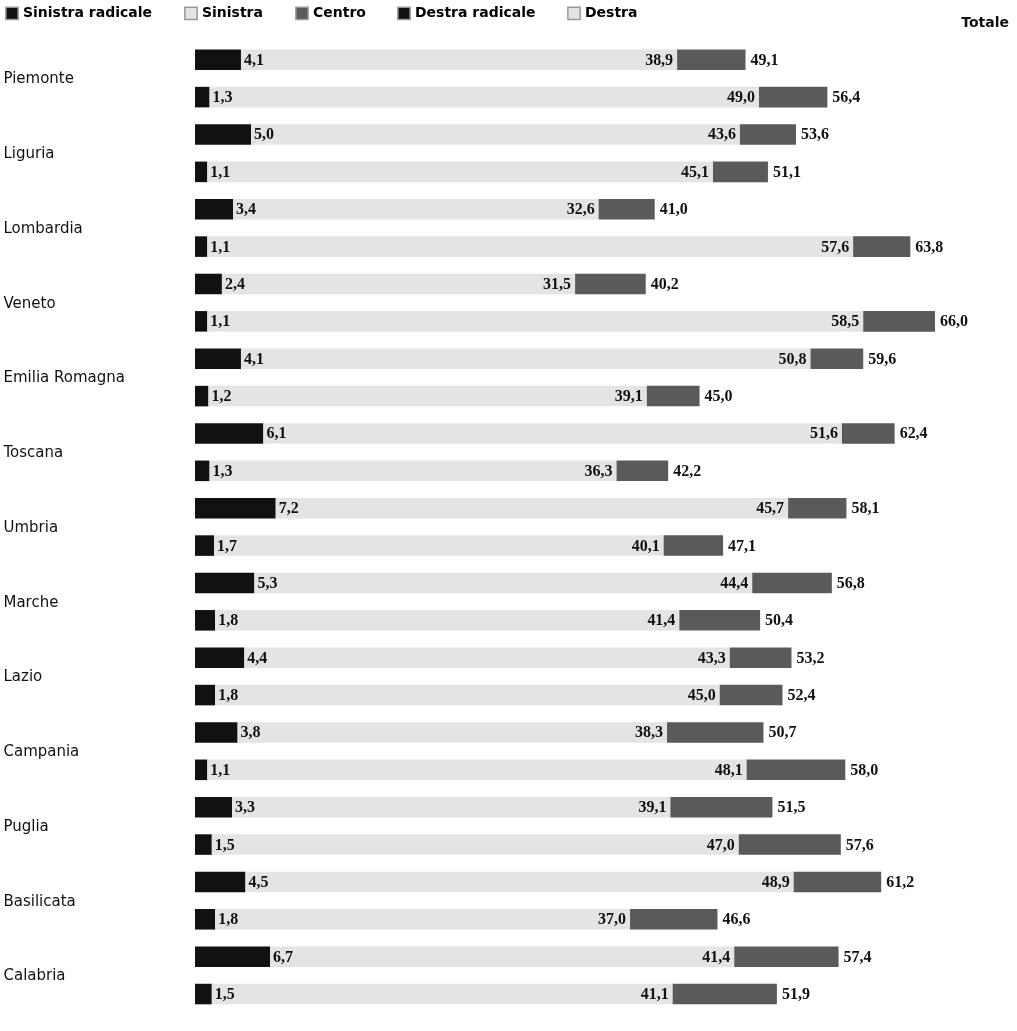  Describe the element at coordinates (770, 508) in the screenshot. I see `data-label: 45,7` at that location.